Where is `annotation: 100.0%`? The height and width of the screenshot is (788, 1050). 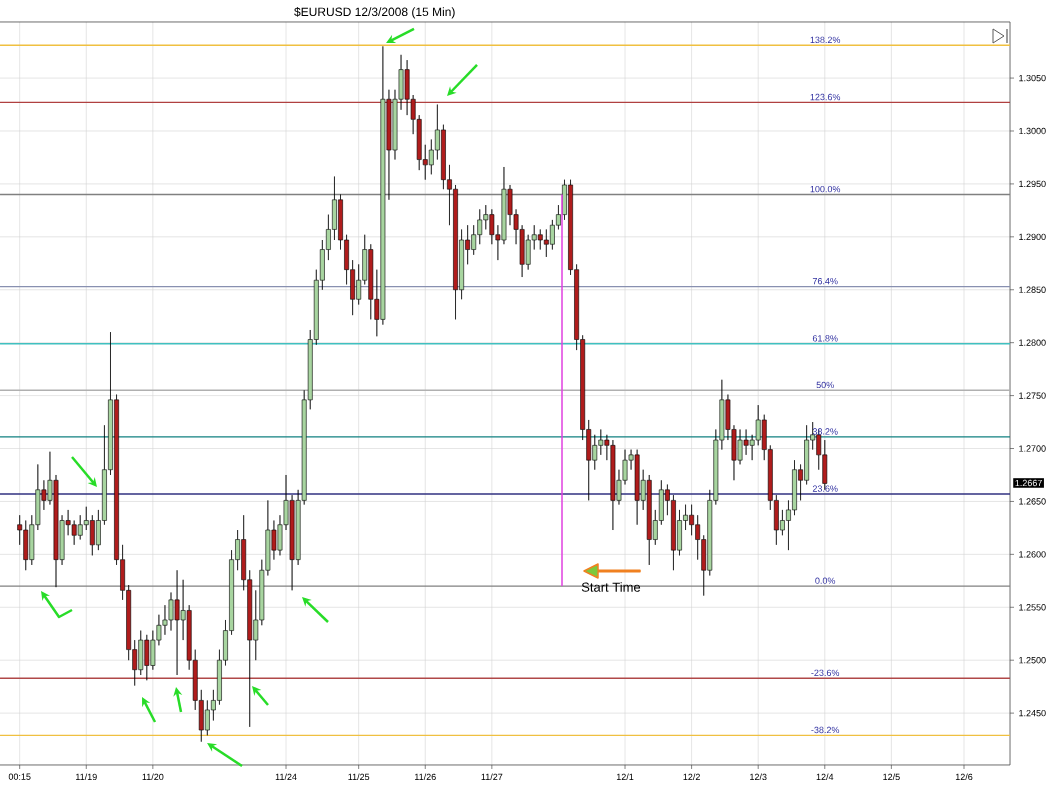 annotation: 100.0% is located at coordinates (825, 189).